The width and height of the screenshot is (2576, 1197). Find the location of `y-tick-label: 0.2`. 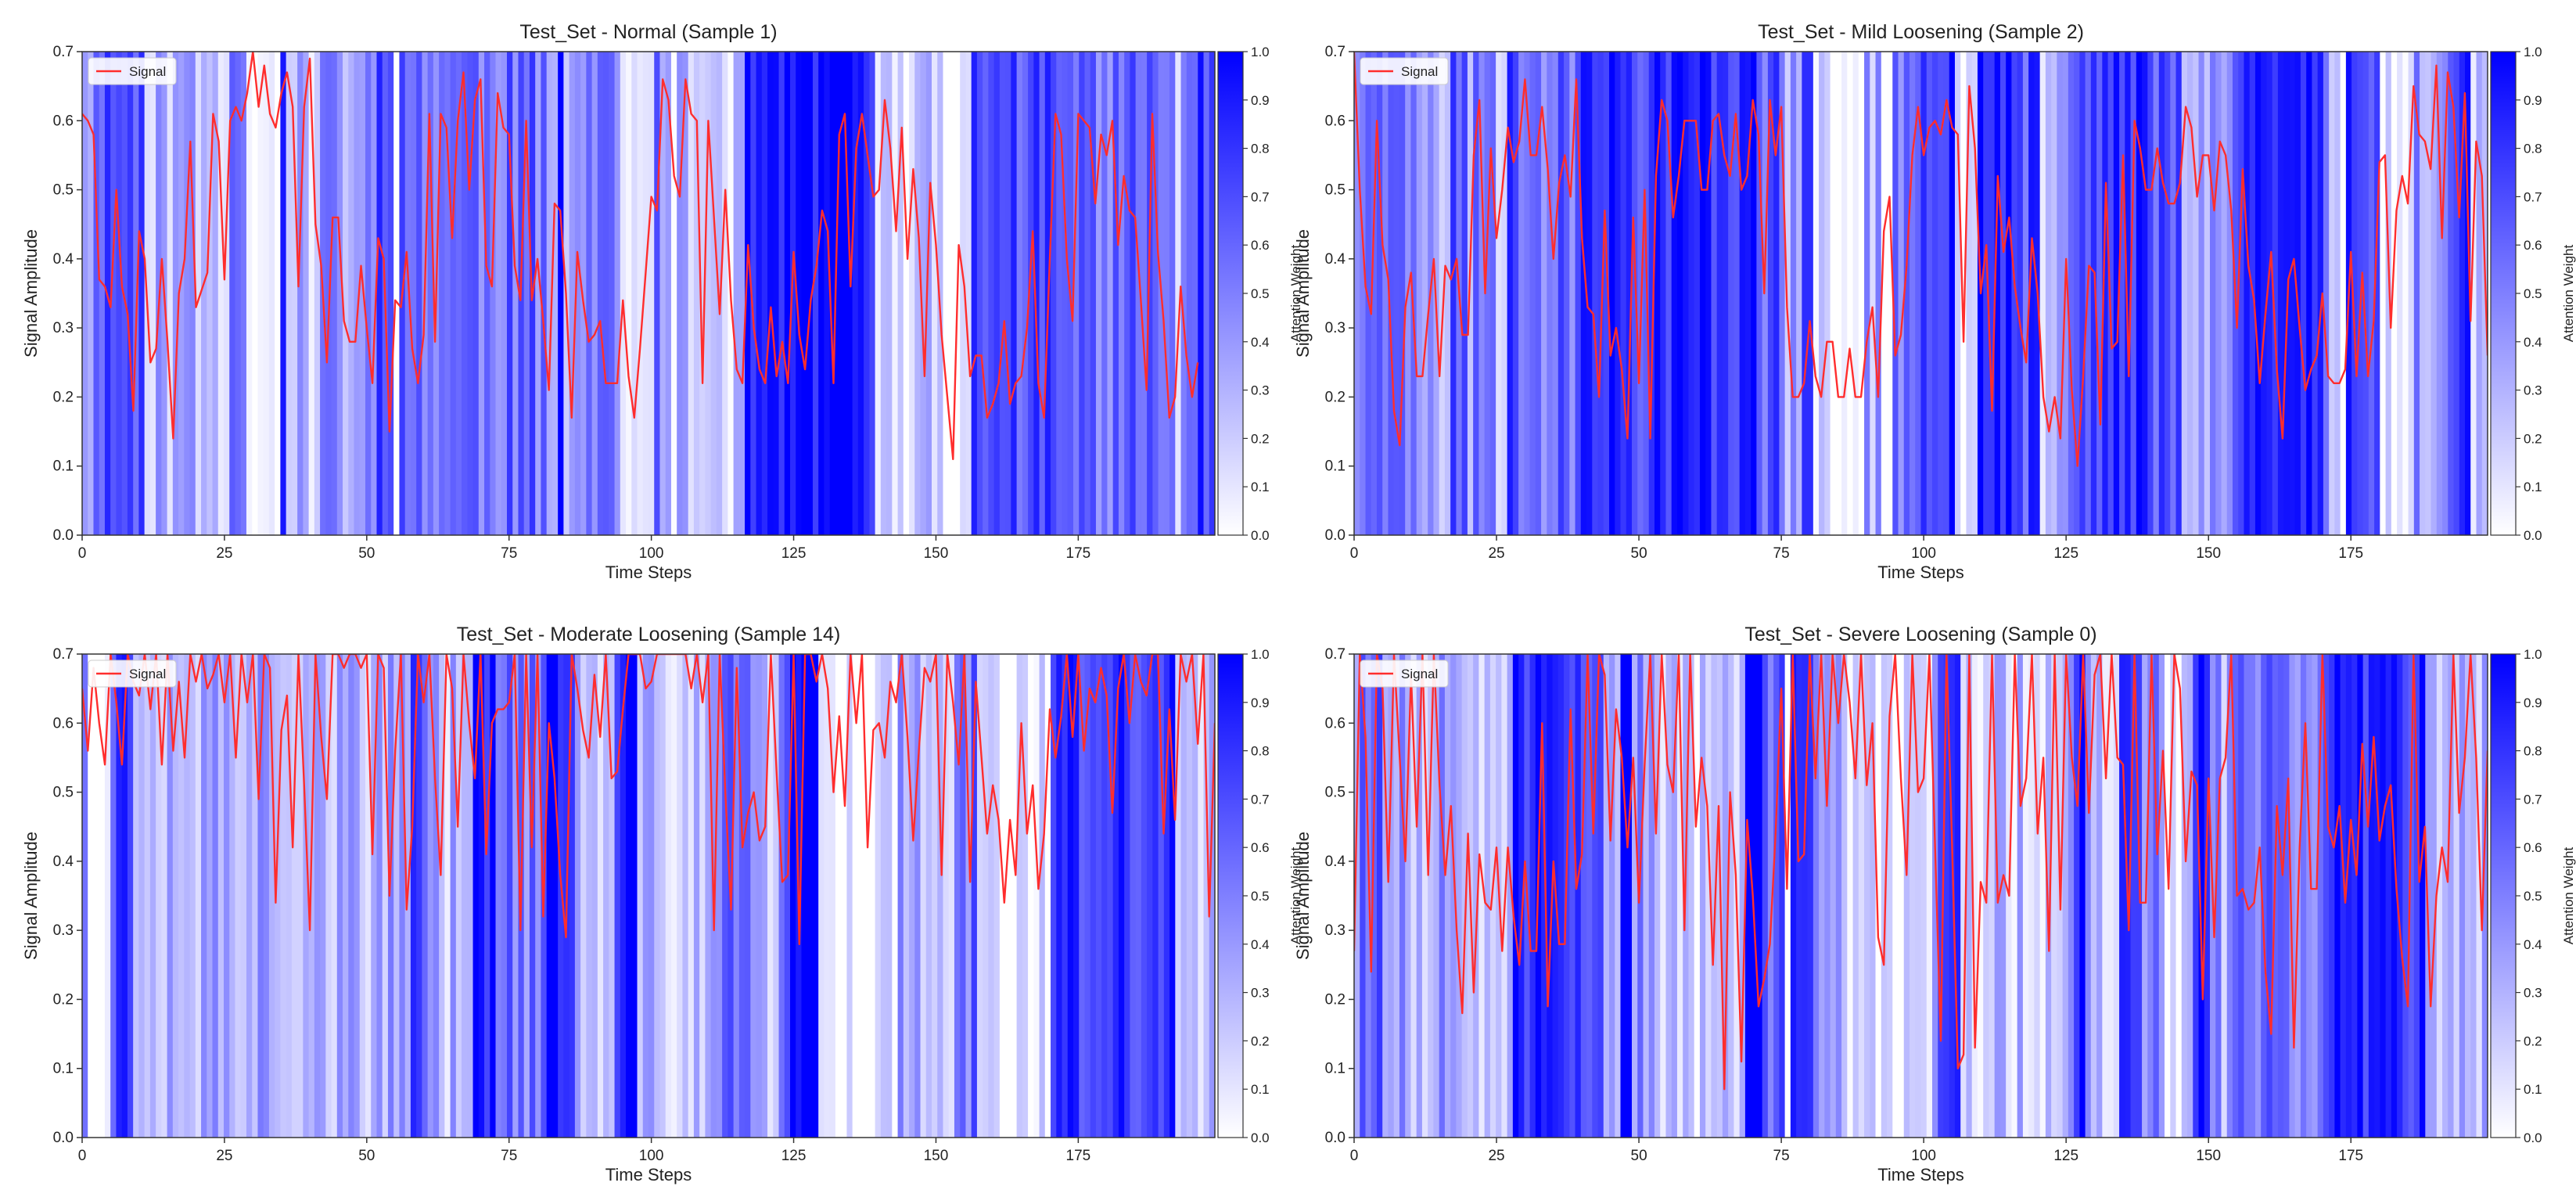

y-tick-label: 0.2 is located at coordinates (64, 1000).